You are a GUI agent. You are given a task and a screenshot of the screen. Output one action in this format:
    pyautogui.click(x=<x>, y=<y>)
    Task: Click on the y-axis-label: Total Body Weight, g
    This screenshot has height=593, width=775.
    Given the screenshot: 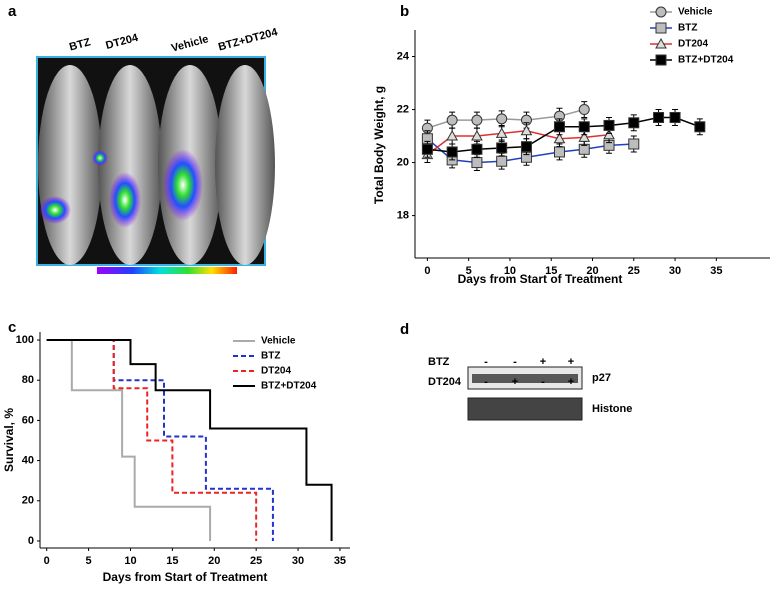 What is the action you would take?
    pyautogui.click(x=379, y=145)
    